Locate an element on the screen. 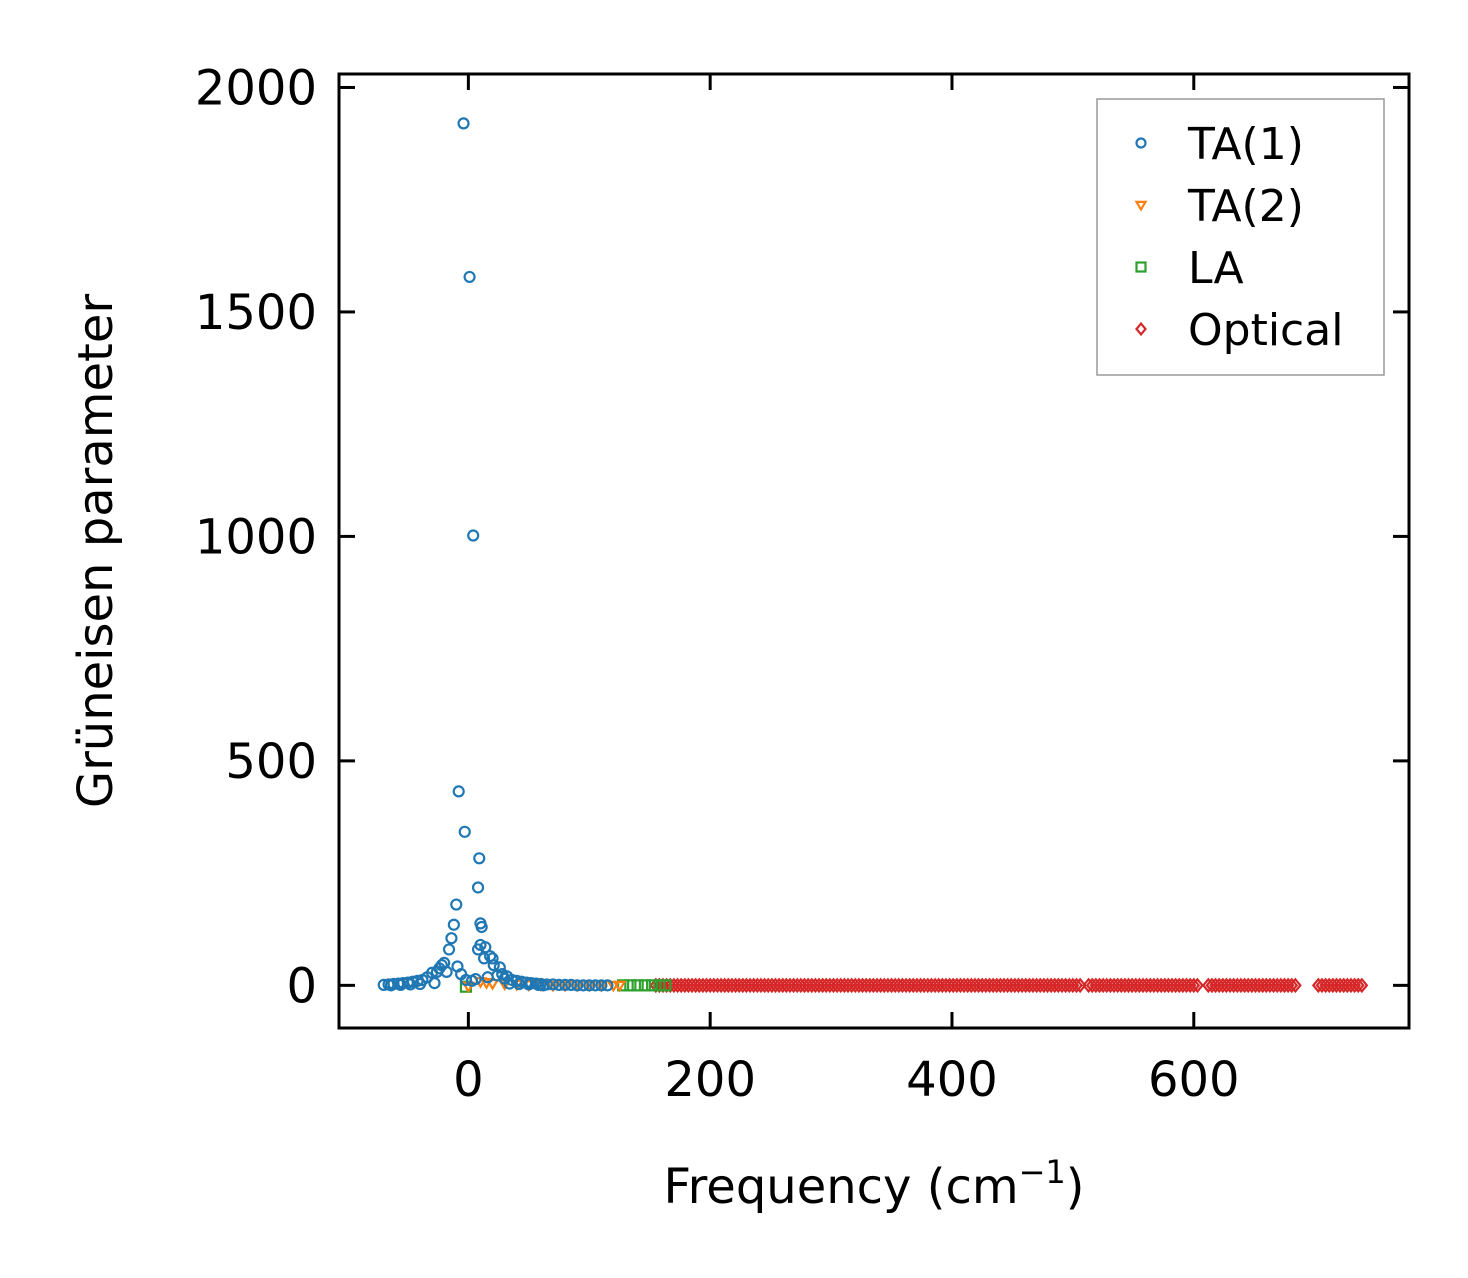  x-tick-label: 0 is located at coordinates (468, 1080).